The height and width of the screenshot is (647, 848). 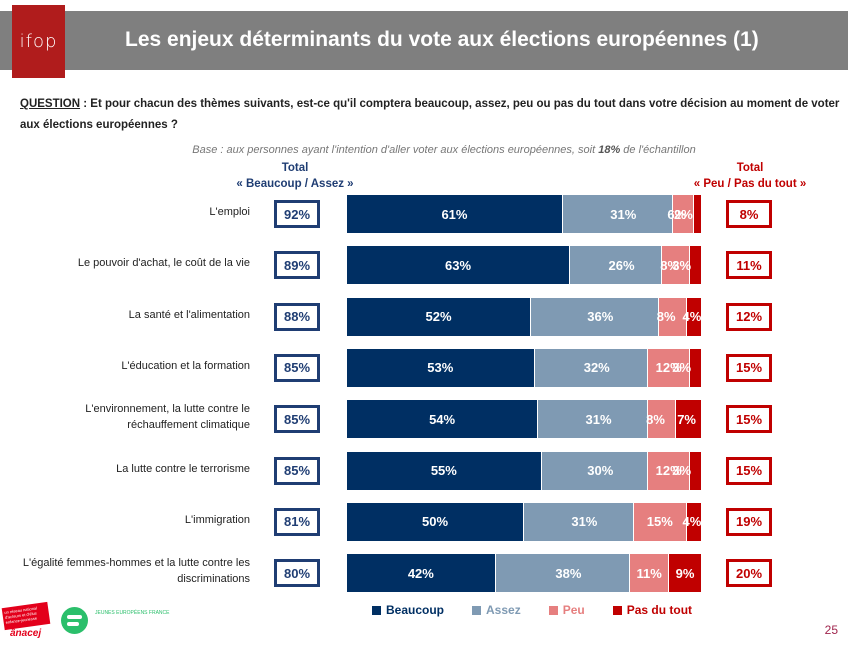 I want to click on bar-value-label: 50%, so click(x=435, y=522).